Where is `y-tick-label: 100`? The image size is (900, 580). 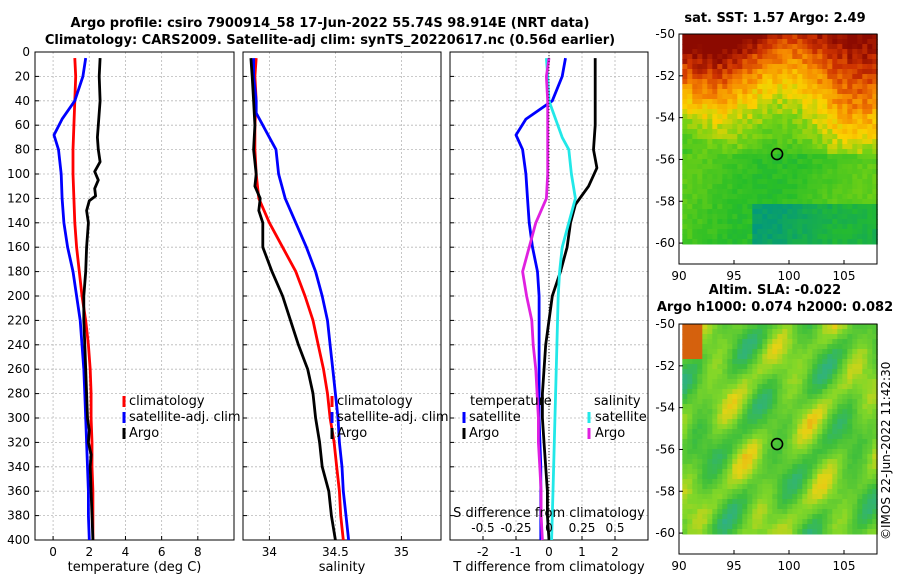 y-tick-label: 100 is located at coordinates (18, 174).